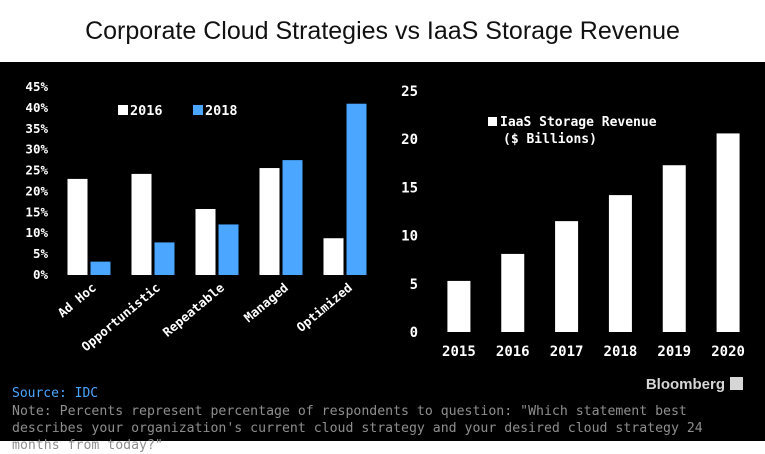 The image size is (765, 454). Describe the element at coordinates (736, 383) in the screenshot. I see `bloomberg-terminal-icon` at that location.